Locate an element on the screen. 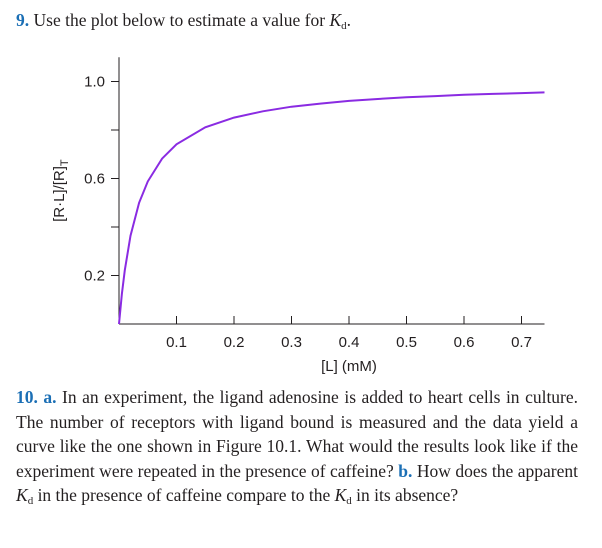  x-tick-label: 0.6 is located at coordinates (464, 342).